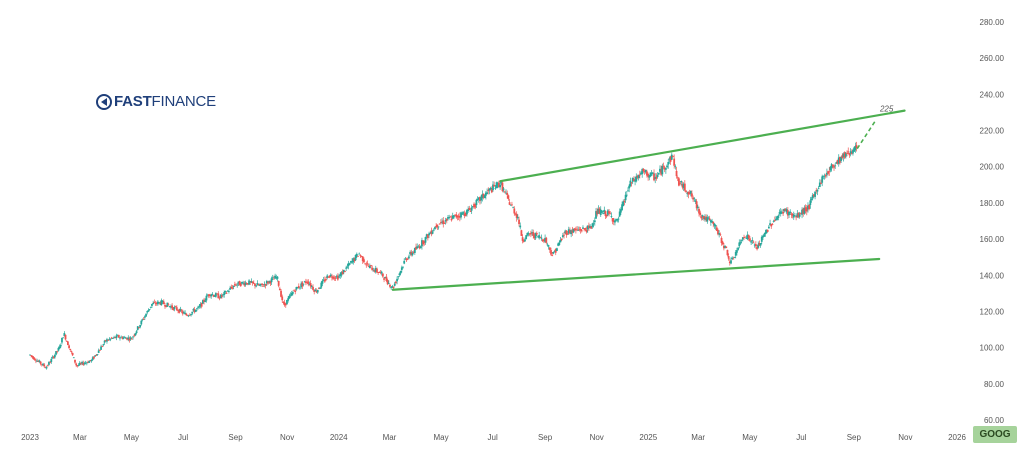  Describe the element at coordinates (995, 434) in the screenshot. I see `ticker-badge: GOOG` at that location.